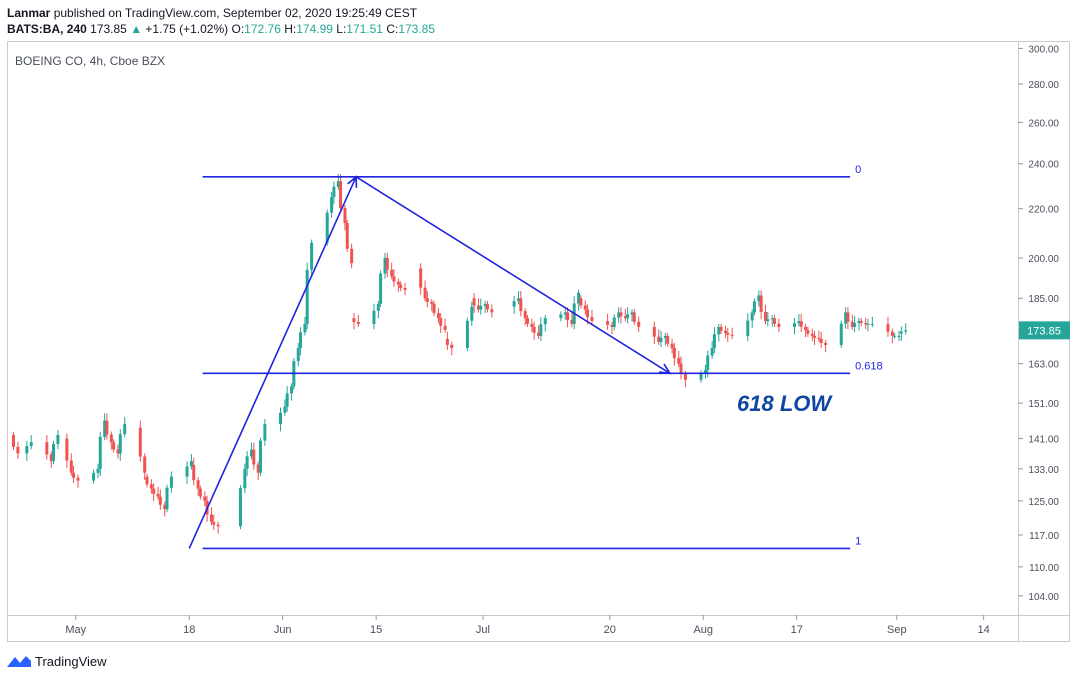 Image resolution: width=1077 pixels, height=678 pixels. Describe the element at coordinates (19, 661) in the screenshot. I see `tradingview-logo-icon` at that location.